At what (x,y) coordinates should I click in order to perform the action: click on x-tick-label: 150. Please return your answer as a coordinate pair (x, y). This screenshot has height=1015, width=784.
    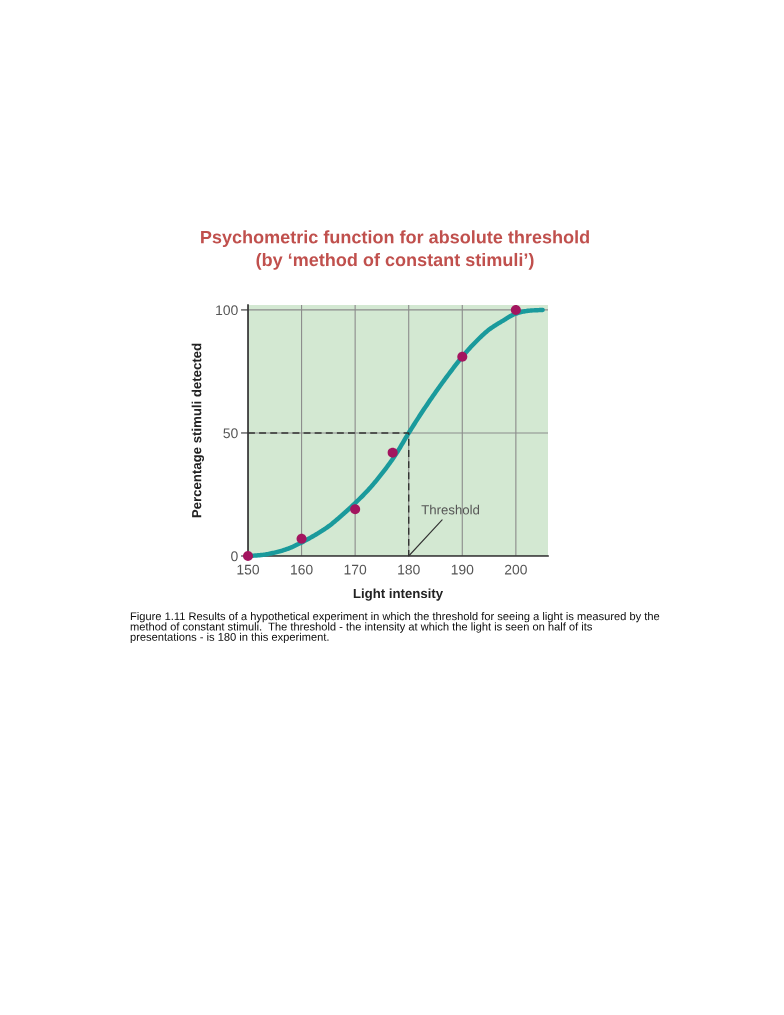
    Looking at the image, I should click on (248, 569).